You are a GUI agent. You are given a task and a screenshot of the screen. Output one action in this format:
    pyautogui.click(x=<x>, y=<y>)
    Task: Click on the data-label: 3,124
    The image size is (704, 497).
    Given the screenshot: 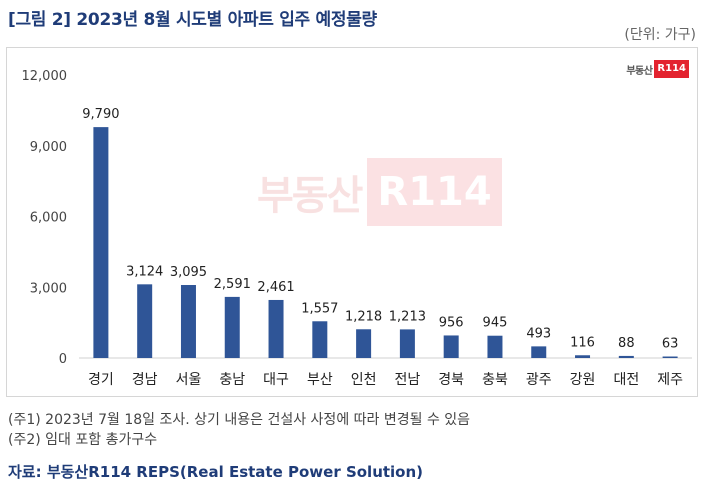 What is the action you would take?
    pyautogui.click(x=144, y=271)
    